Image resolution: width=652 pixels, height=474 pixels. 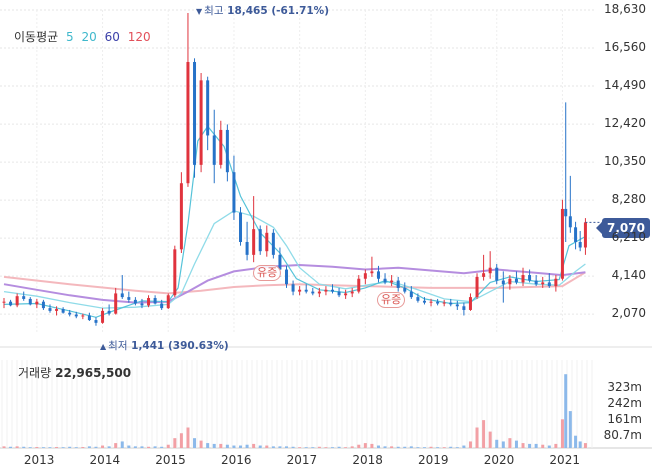 What do you see at coordinates (628, 237) in the screenshot?
I see `price-tick-label: 6,210` at bounding box center [628, 237].